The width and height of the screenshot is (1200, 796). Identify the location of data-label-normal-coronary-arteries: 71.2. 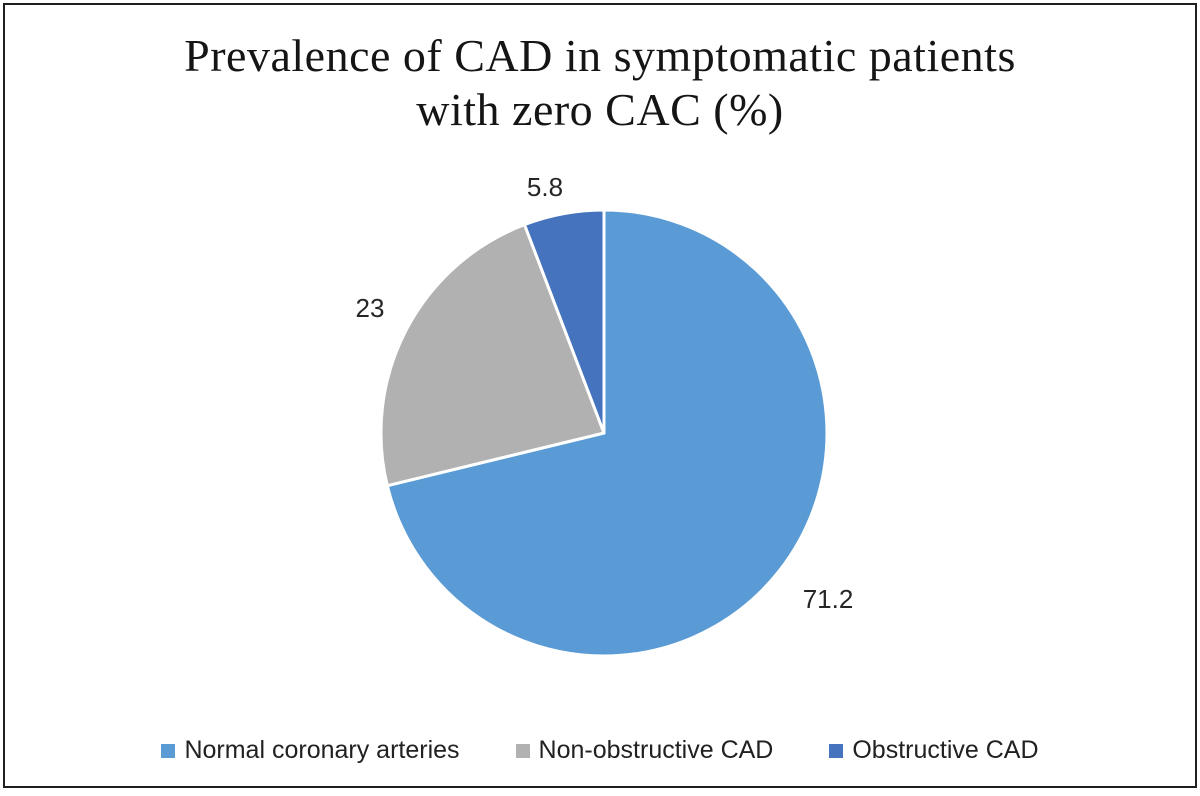
(828, 599).